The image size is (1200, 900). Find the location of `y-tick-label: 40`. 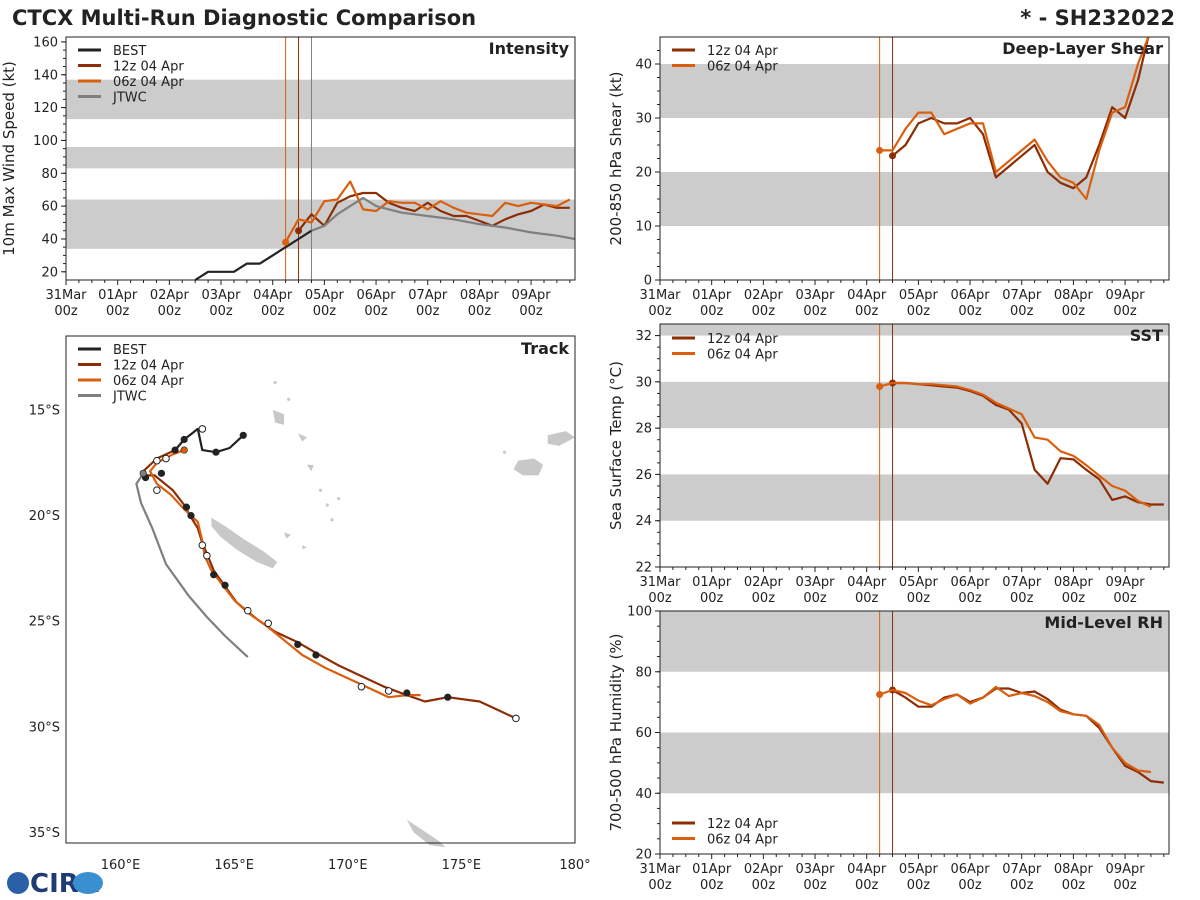

y-tick-label: 40 is located at coordinates (49, 239).